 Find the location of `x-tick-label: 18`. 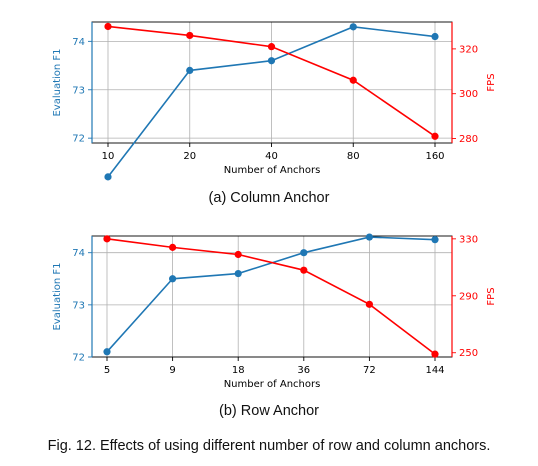

x-tick-label: 18 is located at coordinates (238, 370).